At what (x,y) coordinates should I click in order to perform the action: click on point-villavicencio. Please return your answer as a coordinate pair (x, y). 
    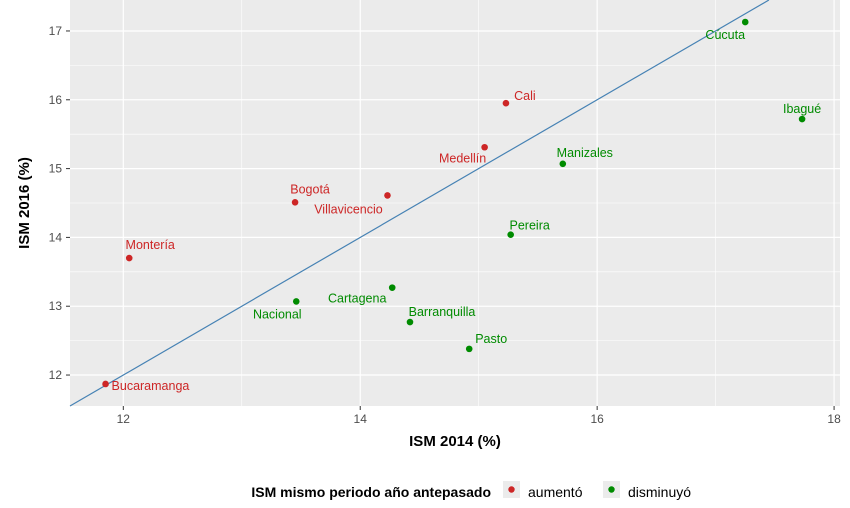
    Looking at the image, I should click on (387, 195).